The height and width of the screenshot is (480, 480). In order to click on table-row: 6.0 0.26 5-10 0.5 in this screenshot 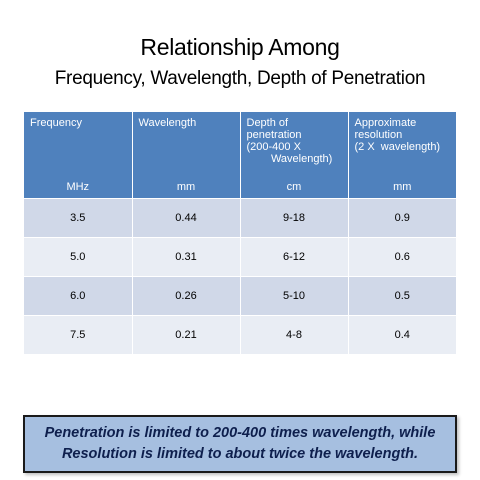, I will do `click(240, 295)`.